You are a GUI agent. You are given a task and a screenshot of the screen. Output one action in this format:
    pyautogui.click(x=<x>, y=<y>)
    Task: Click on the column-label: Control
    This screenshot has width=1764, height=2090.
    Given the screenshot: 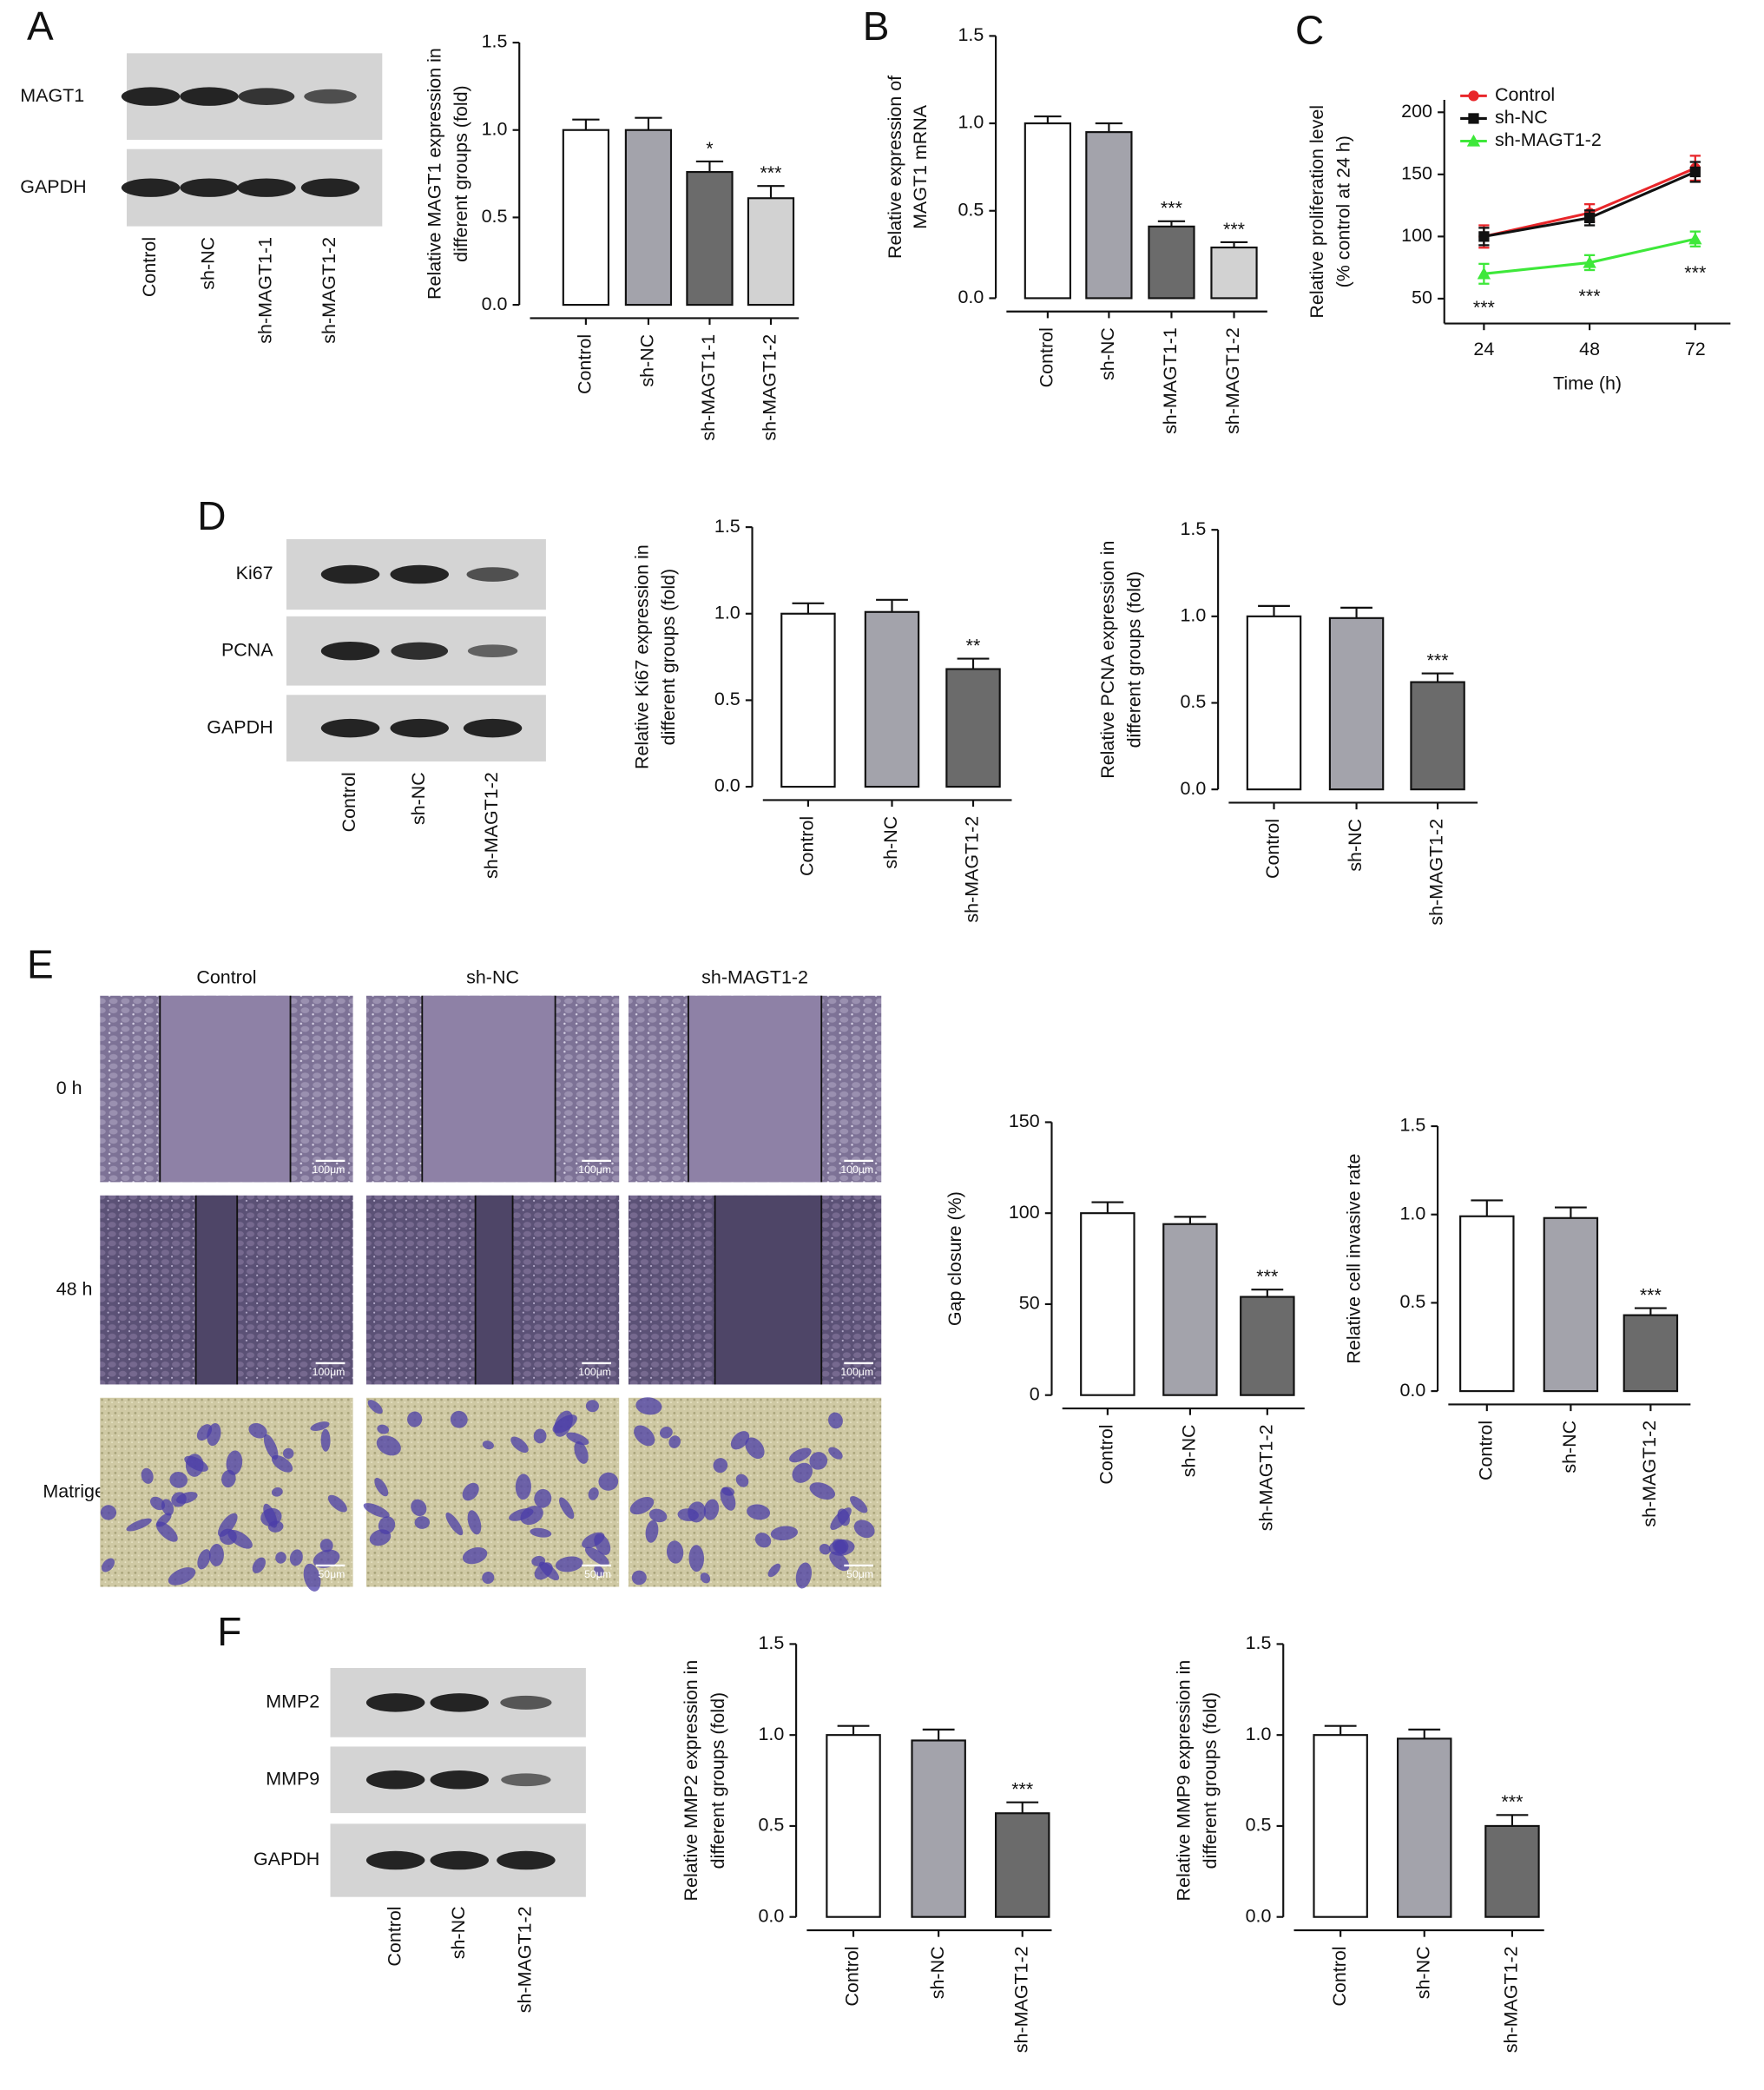 What is the action you would take?
    pyautogui.click(x=226, y=978)
    